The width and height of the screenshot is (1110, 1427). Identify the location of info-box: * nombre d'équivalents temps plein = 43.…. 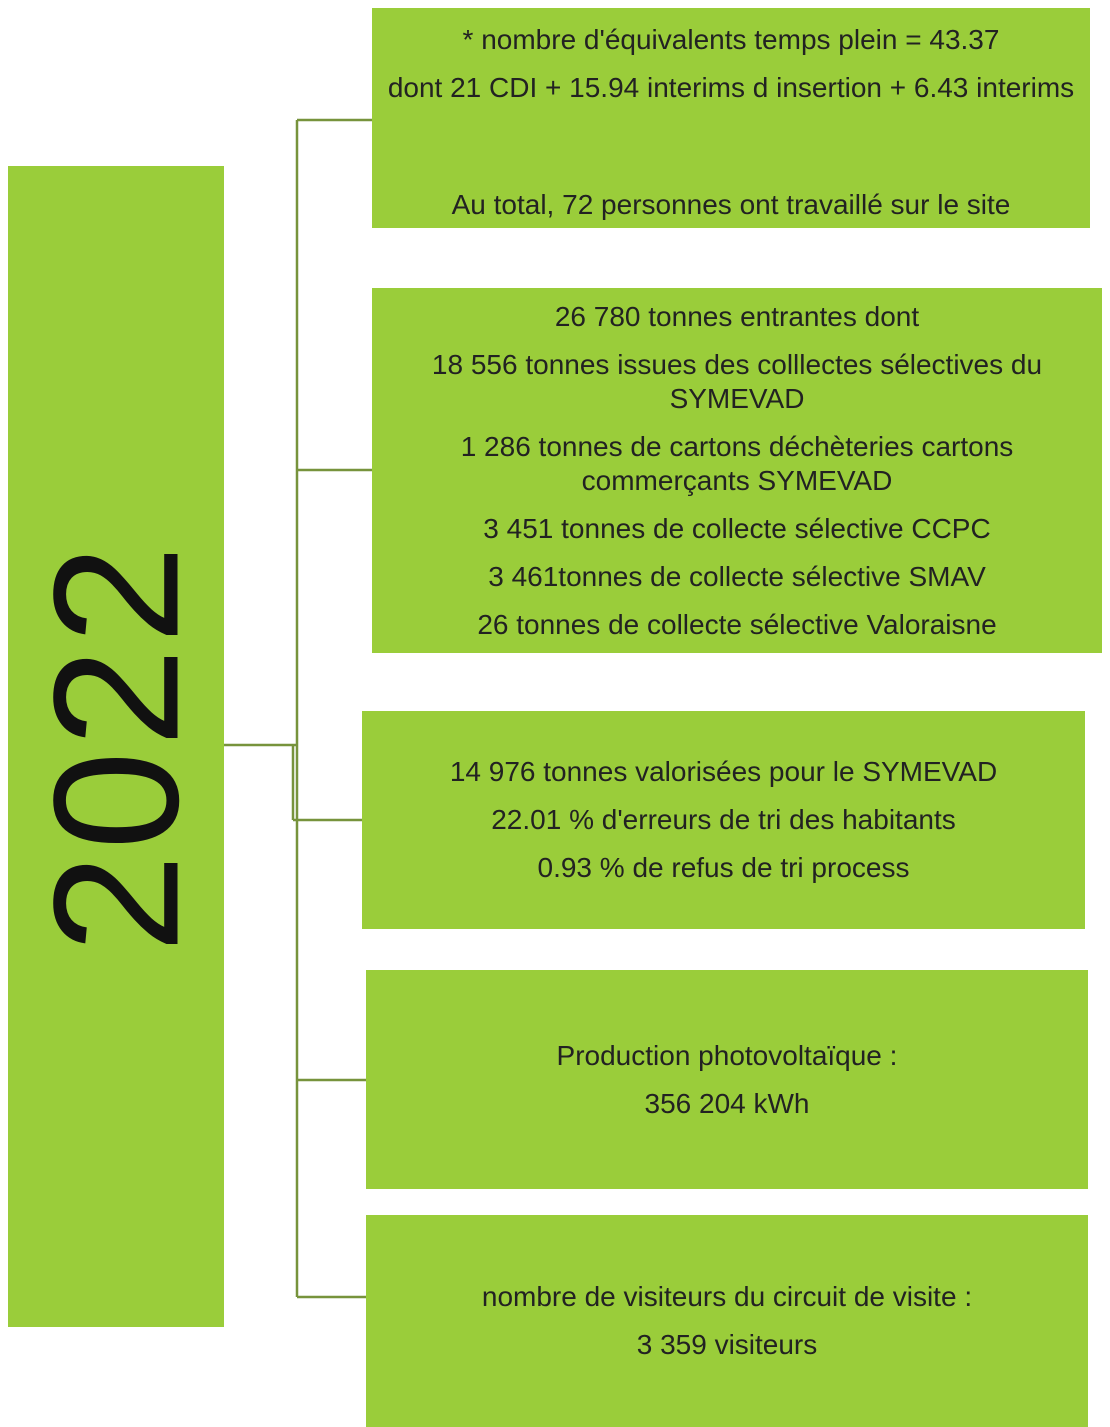
(731, 118).